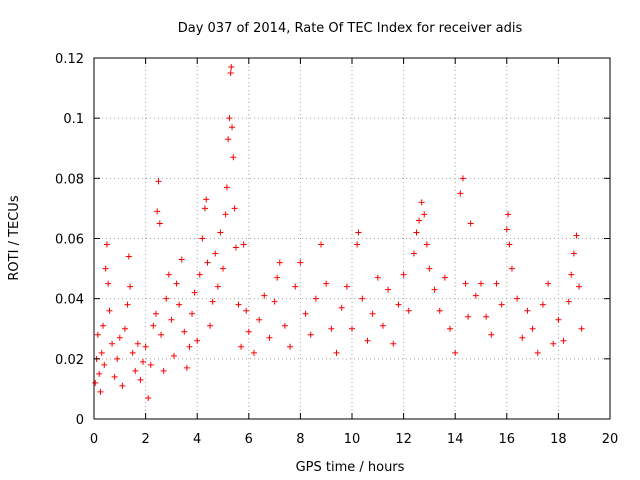  Describe the element at coordinates (403, 439) in the screenshot. I see `x-tick-label: 12` at that location.